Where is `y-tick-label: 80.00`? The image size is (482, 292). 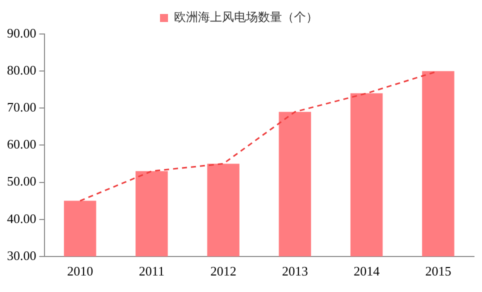 y-tick-label: 80.00 is located at coordinates (21, 70).